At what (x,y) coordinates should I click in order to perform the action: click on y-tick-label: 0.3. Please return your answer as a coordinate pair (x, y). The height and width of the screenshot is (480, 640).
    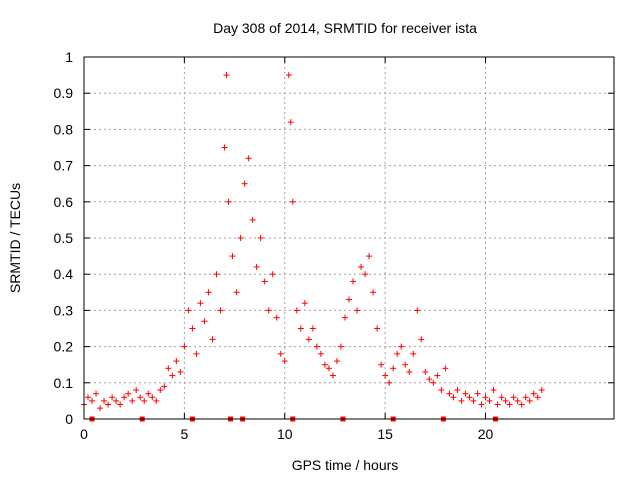
    Looking at the image, I should click on (64, 310).